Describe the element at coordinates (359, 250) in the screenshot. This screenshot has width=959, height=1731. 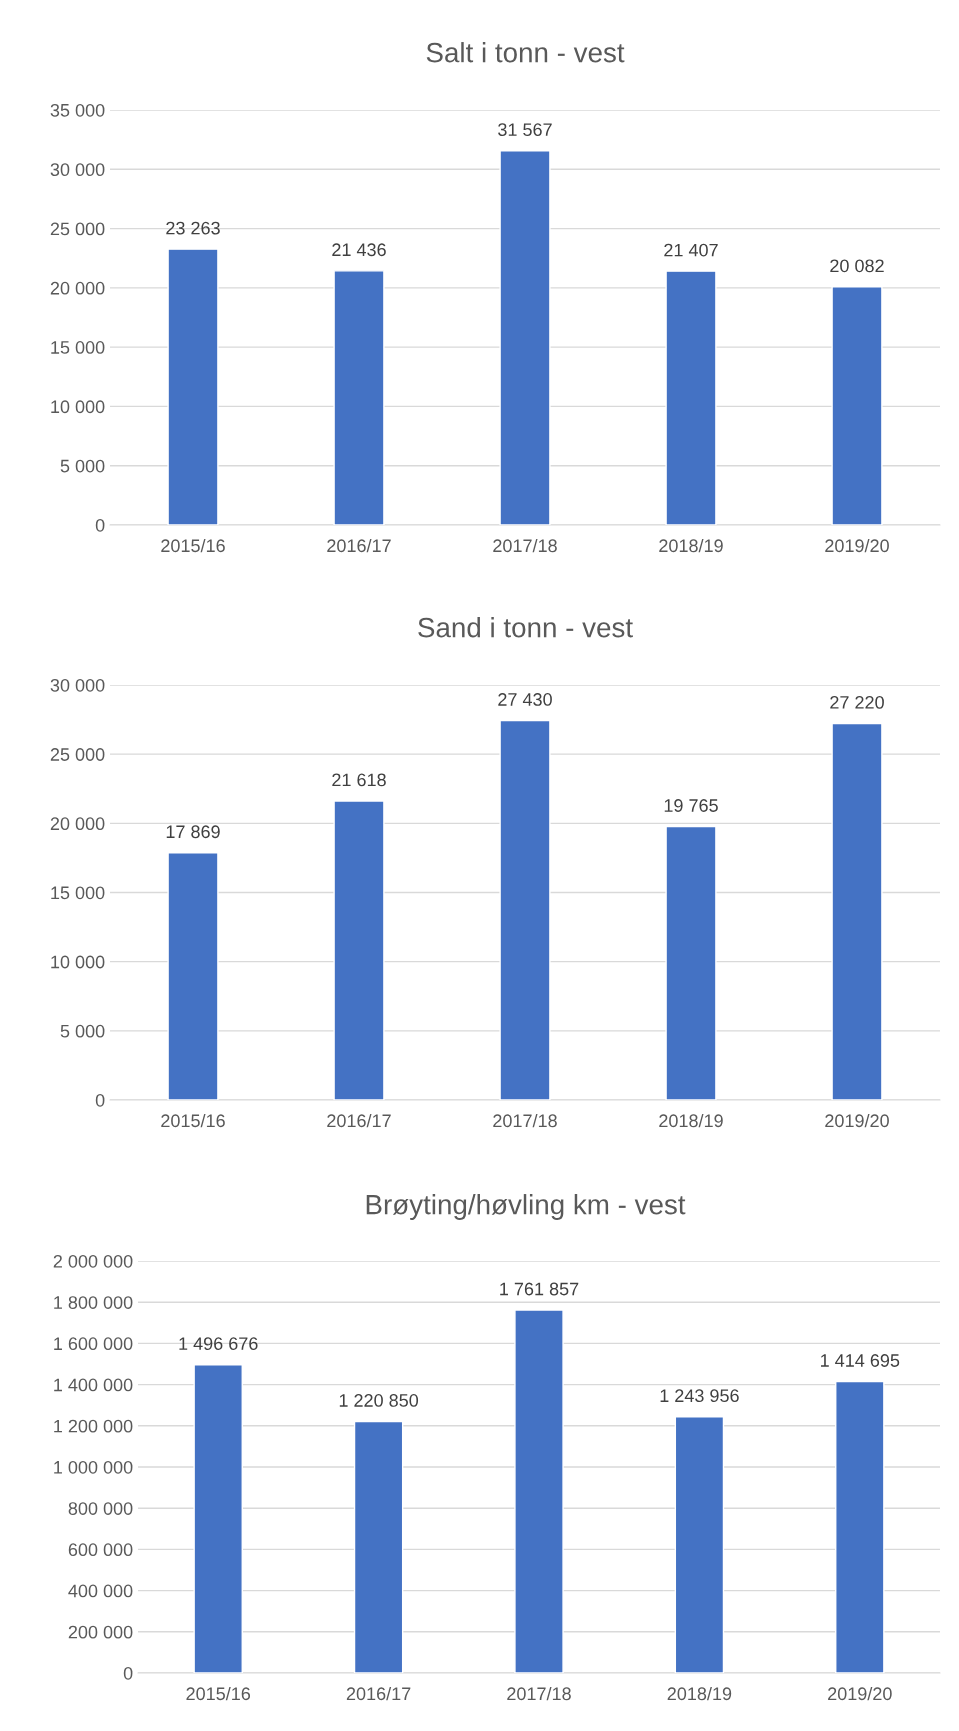
I see `data-label: 21 436` at that location.